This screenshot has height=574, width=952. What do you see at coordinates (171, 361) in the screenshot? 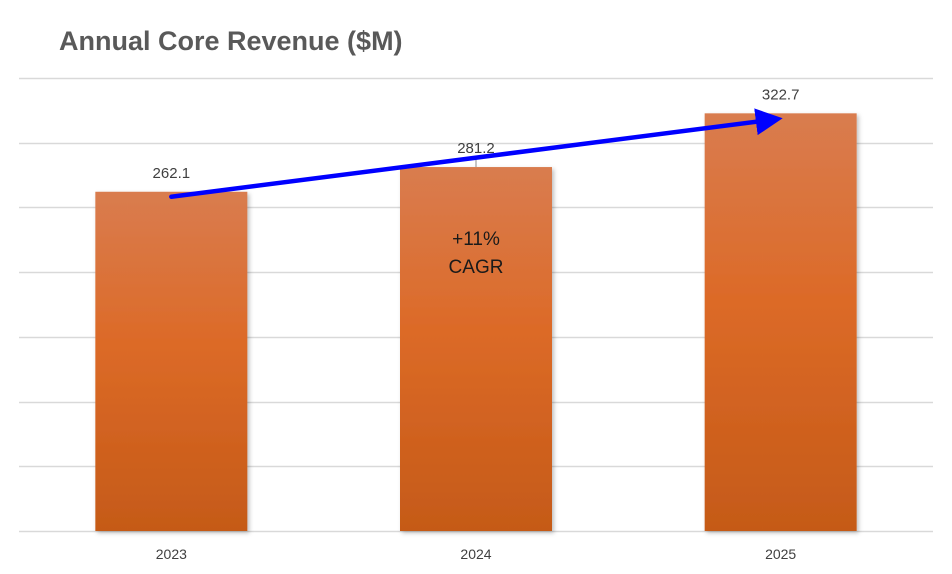
I see `bar-2023` at bounding box center [171, 361].